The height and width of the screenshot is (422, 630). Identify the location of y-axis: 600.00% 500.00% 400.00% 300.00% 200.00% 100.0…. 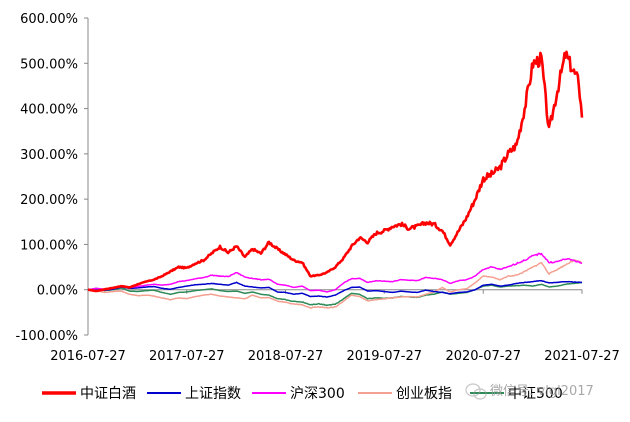
(52, 178).